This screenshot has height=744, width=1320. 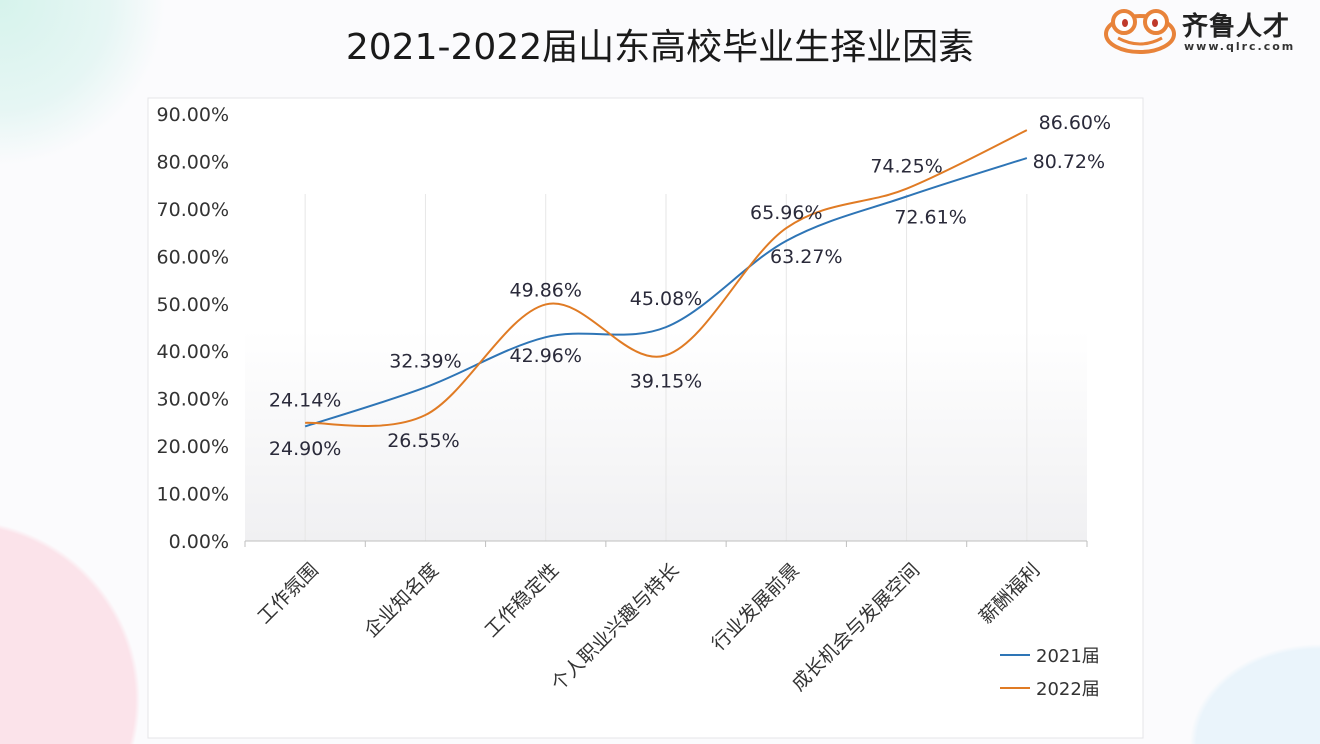 I want to click on data-label: 26.55%, so click(x=423, y=441).